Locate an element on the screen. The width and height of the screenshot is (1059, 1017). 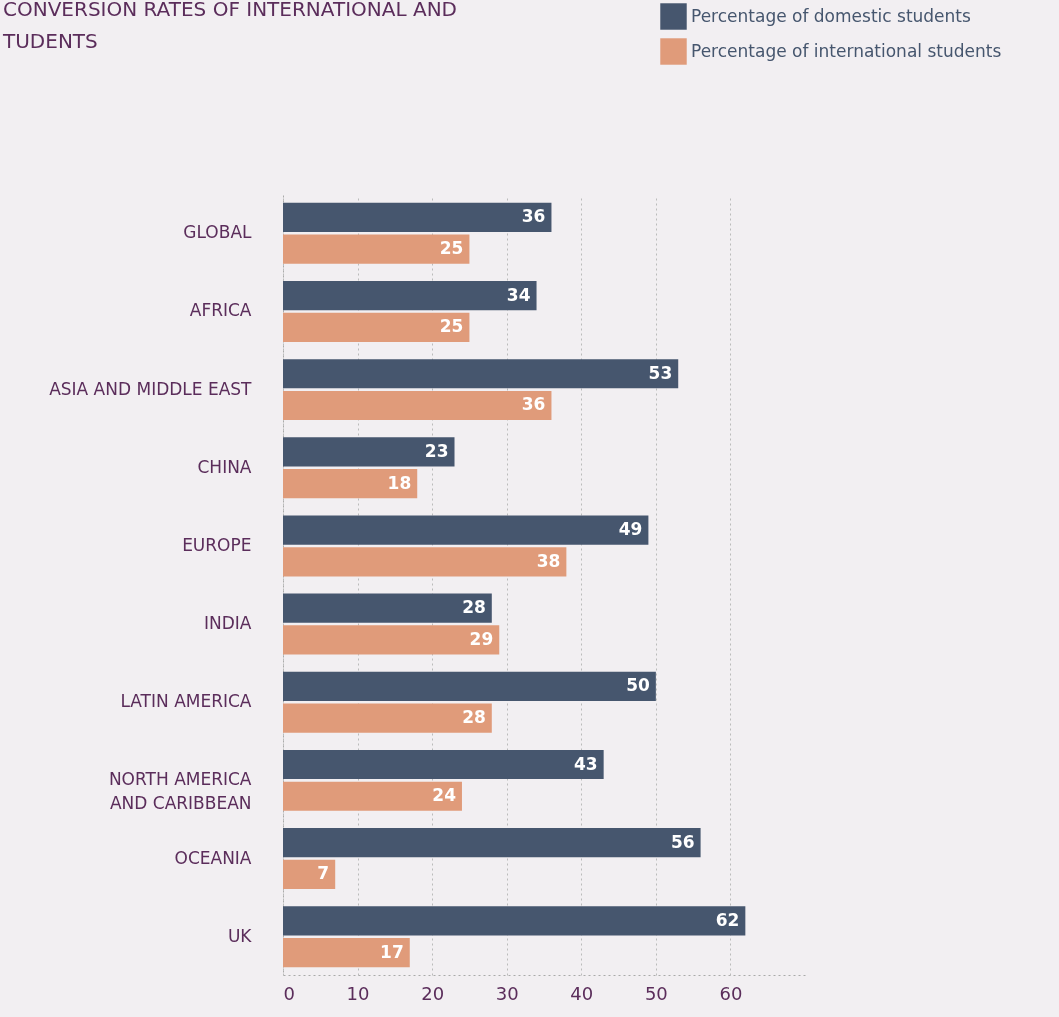
y-tick-label: OCEANIA is located at coordinates (213, 857).